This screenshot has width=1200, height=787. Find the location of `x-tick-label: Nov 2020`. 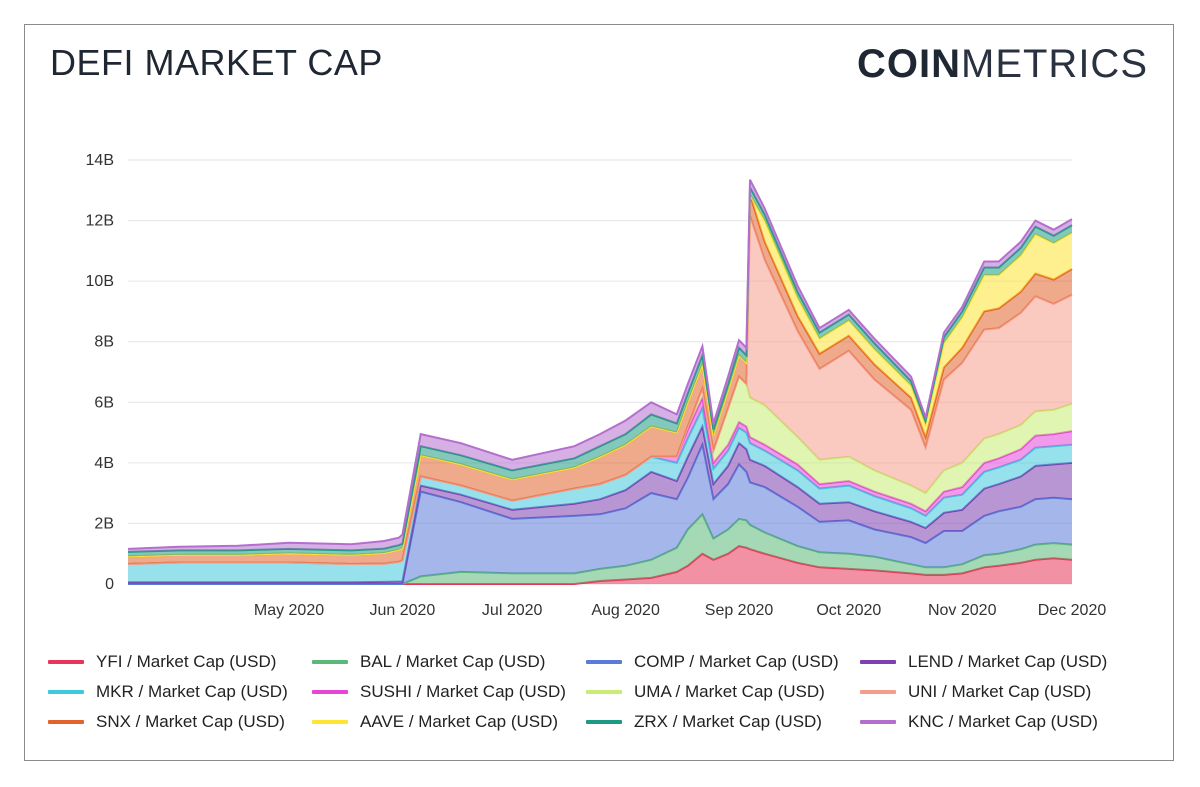

x-tick-label: Nov 2020 is located at coordinates (962, 610).